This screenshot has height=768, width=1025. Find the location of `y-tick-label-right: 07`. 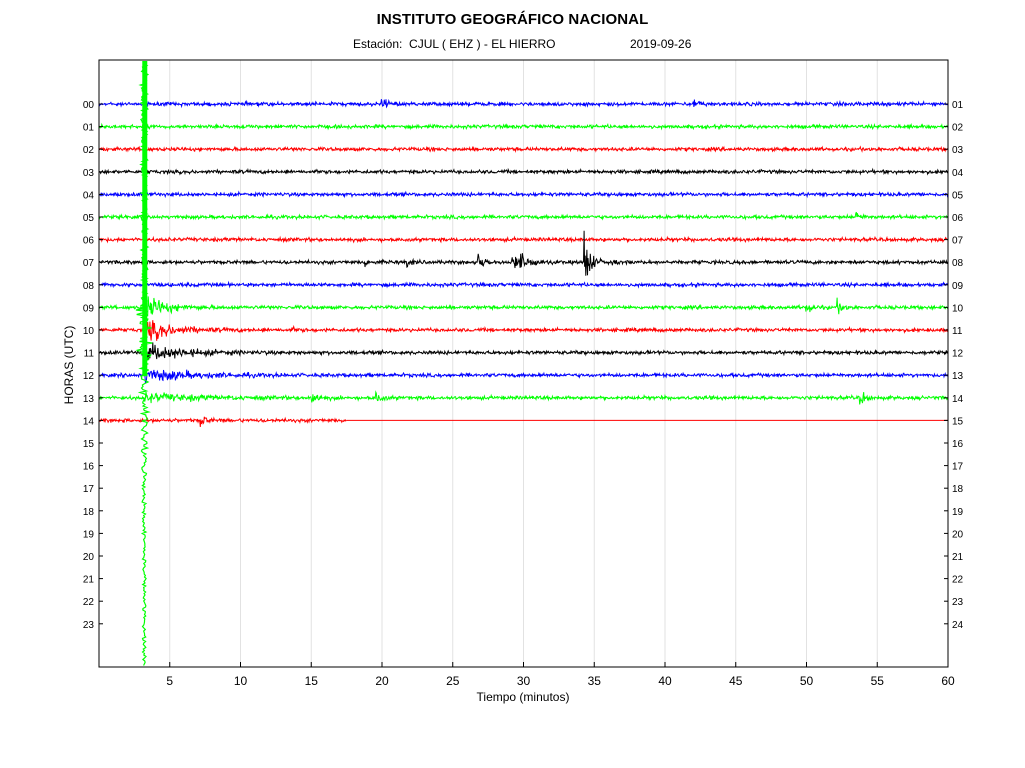

y-tick-label-right: 07 is located at coordinates (958, 241).